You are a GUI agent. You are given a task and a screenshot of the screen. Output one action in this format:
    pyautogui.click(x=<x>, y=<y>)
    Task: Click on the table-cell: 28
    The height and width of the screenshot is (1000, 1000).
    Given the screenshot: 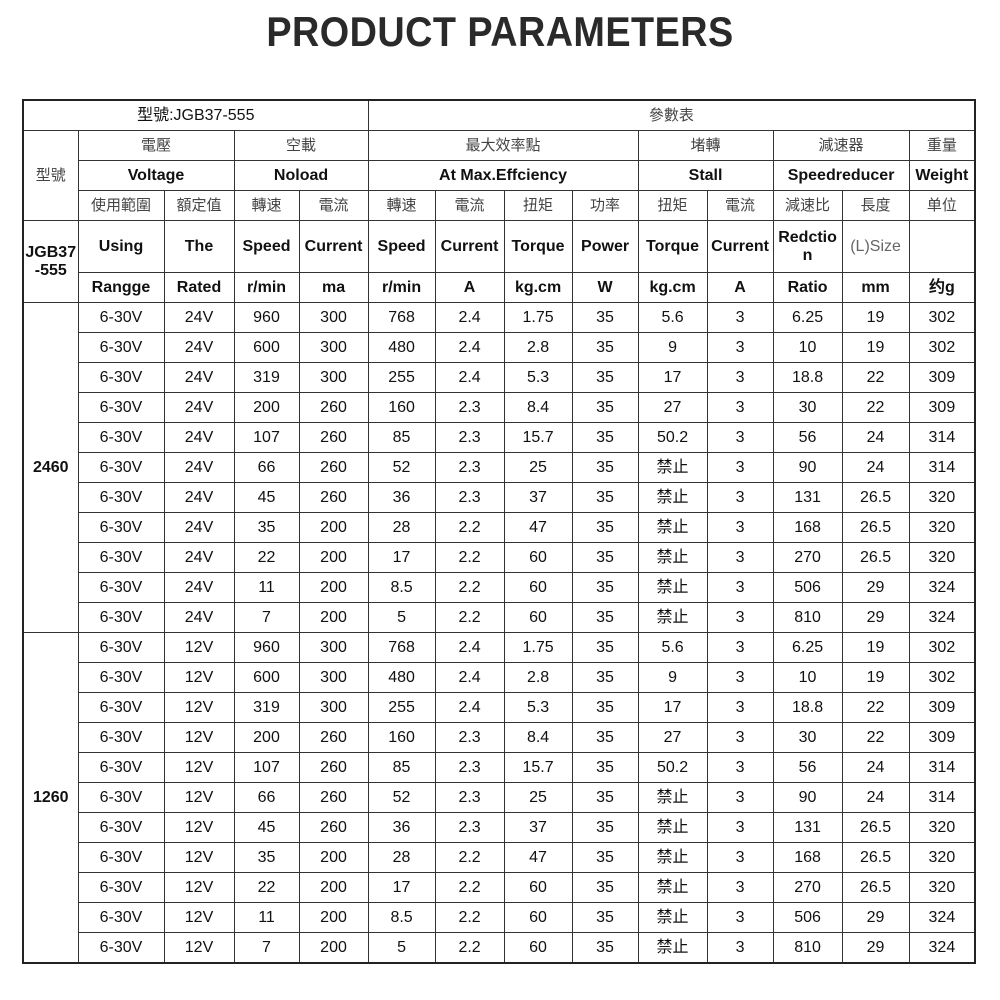 What is the action you would take?
    pyautogui.click(x=401, y=857)
    